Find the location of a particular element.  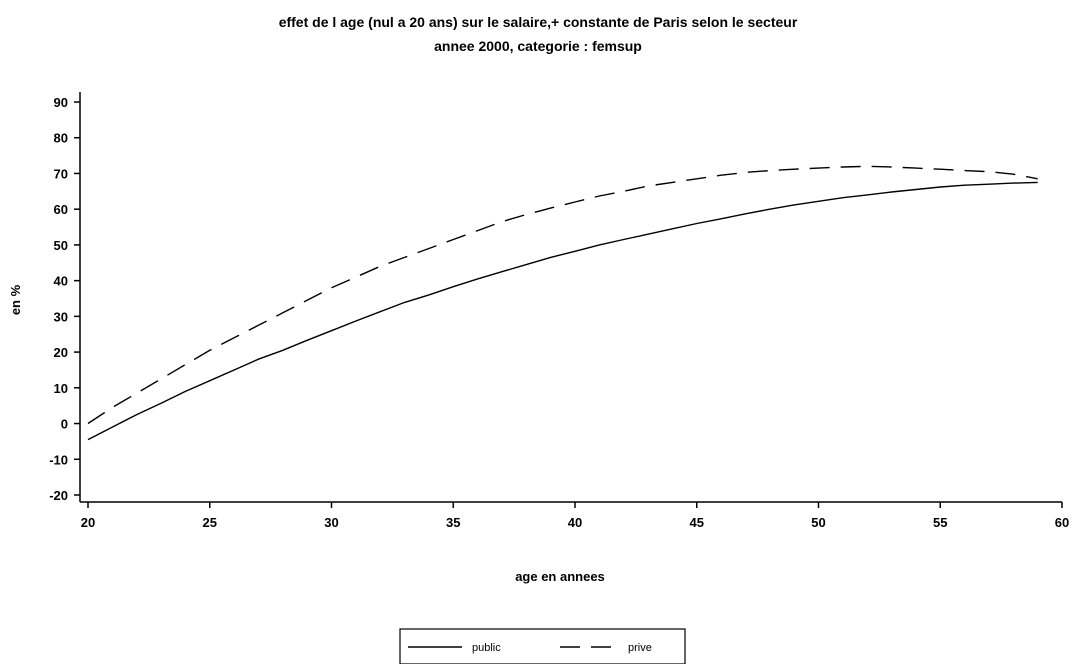

y-tick-label: 90 is located at coordinates (61, 102).